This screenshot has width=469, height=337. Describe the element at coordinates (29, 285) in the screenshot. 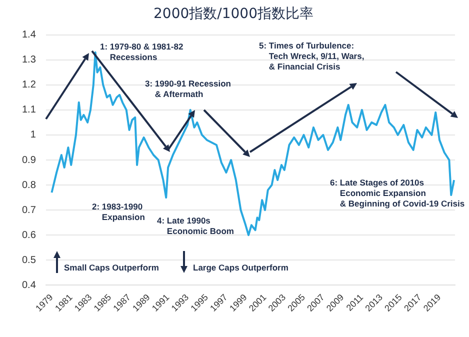

I see `y-tick-label: 0.4` at that location.